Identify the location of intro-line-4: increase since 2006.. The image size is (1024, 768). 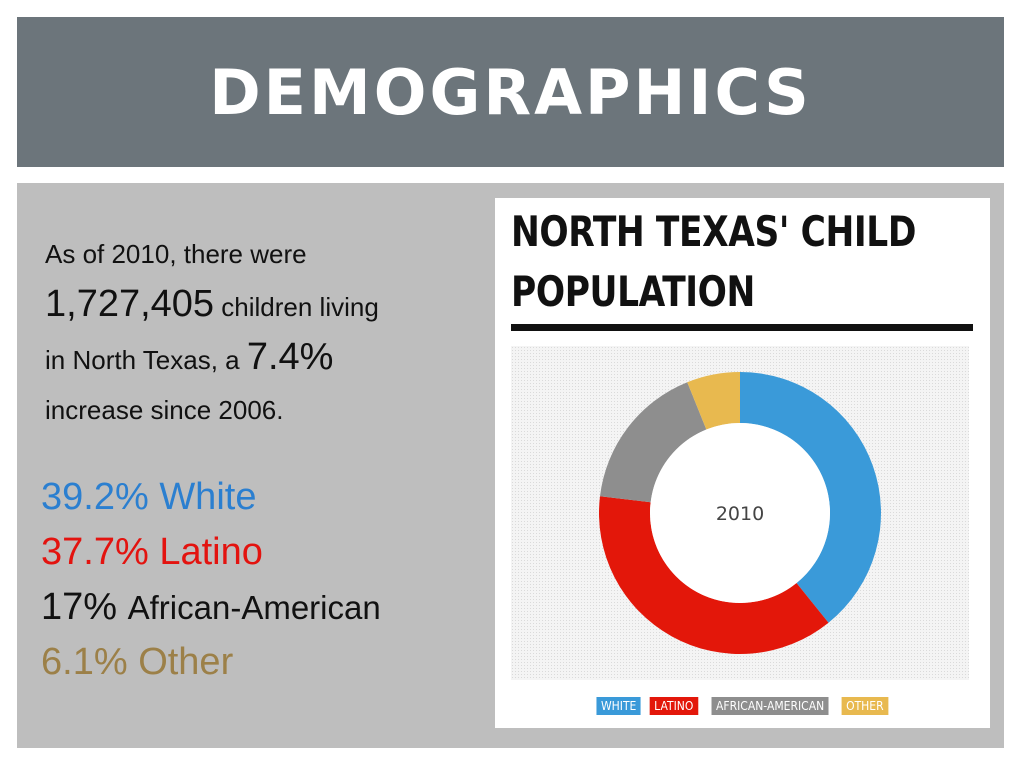
(164, 410).